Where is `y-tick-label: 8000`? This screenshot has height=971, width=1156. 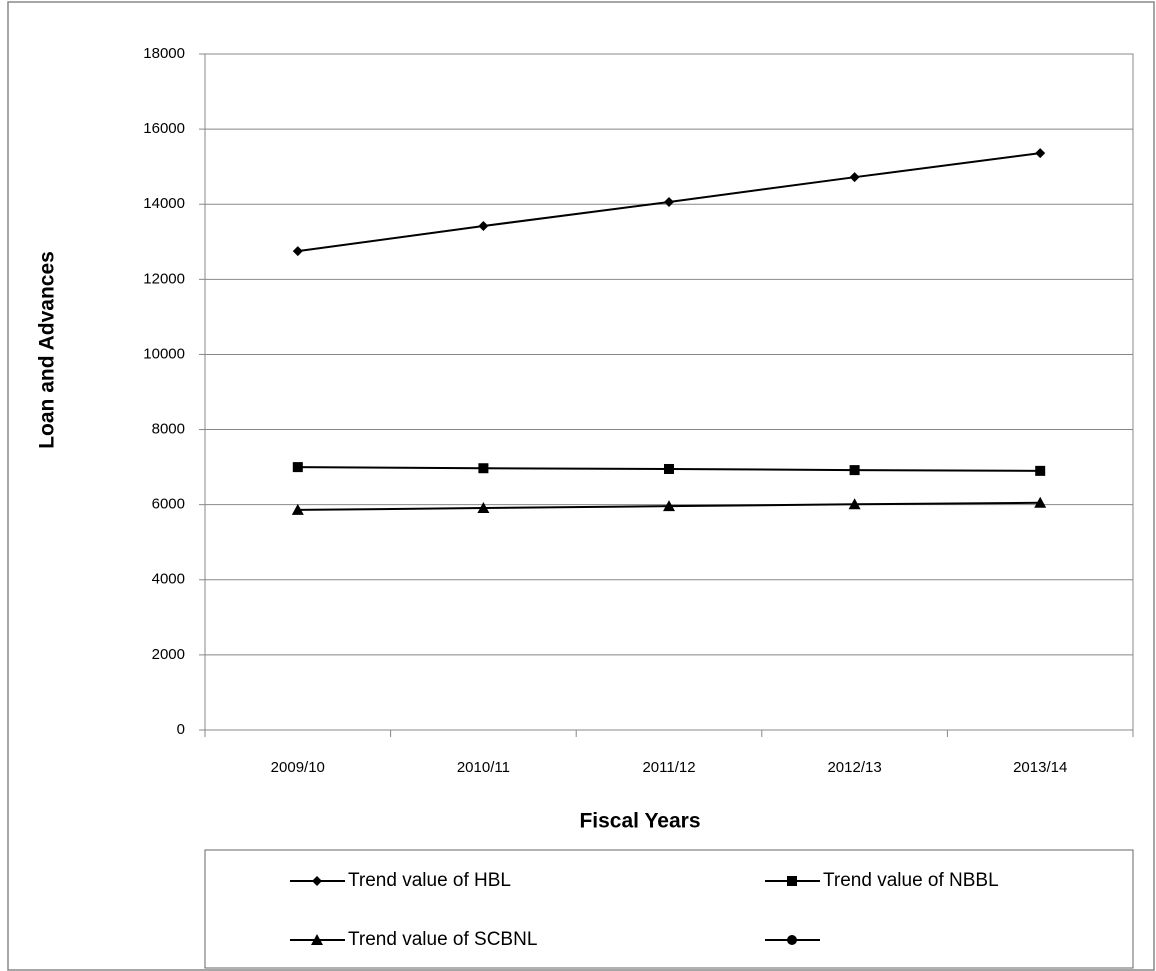
y-tick-label: 8000 is located at coordinates (168, 429).